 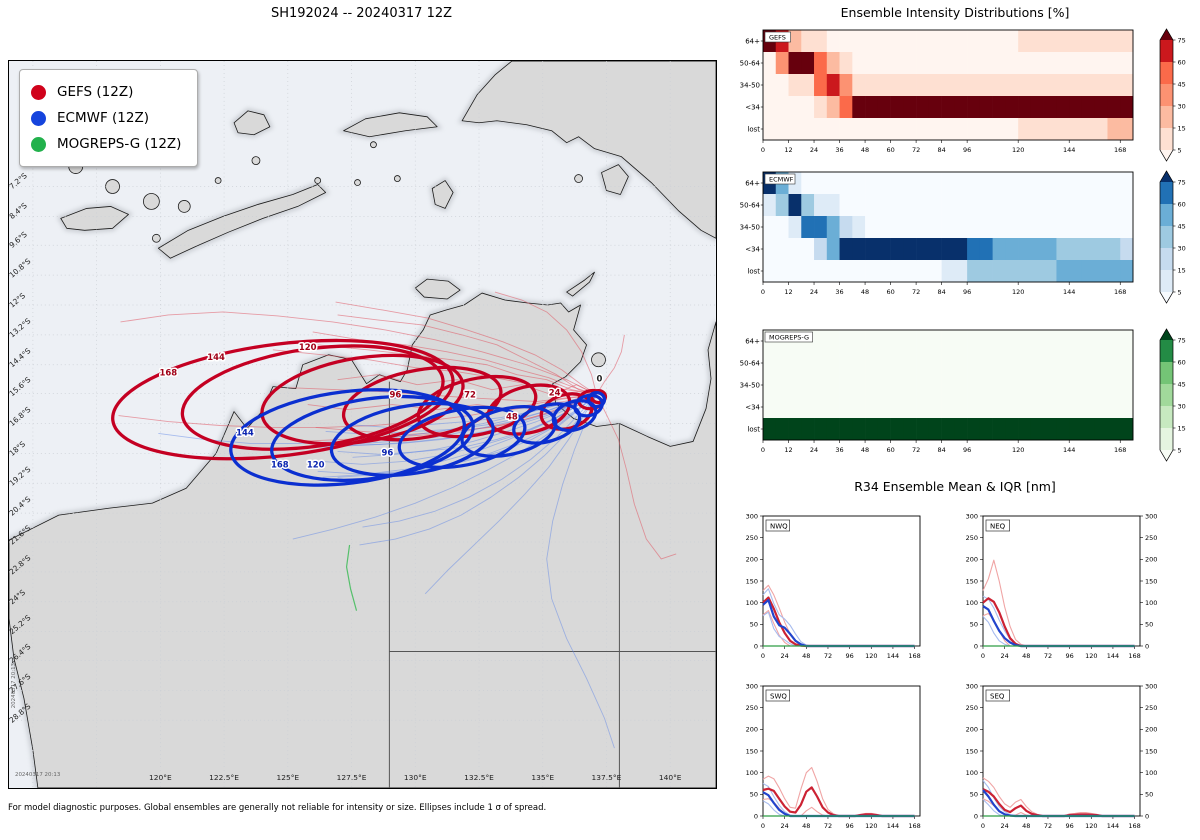 I want to click on legend-dot-icon, so click(x=38, y=118).